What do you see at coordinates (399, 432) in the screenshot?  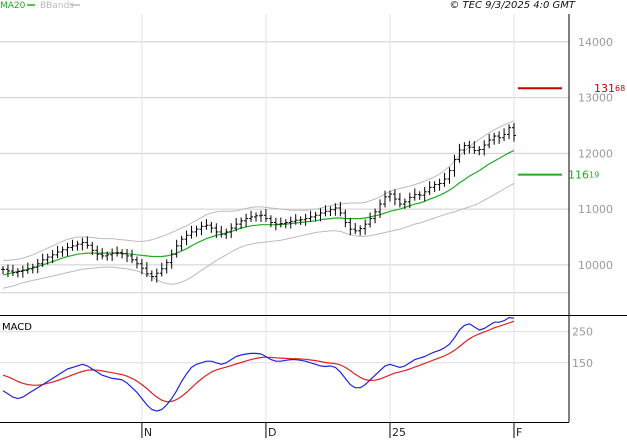 I see `time-tick-label: 25` at bounding box center [399, 432].